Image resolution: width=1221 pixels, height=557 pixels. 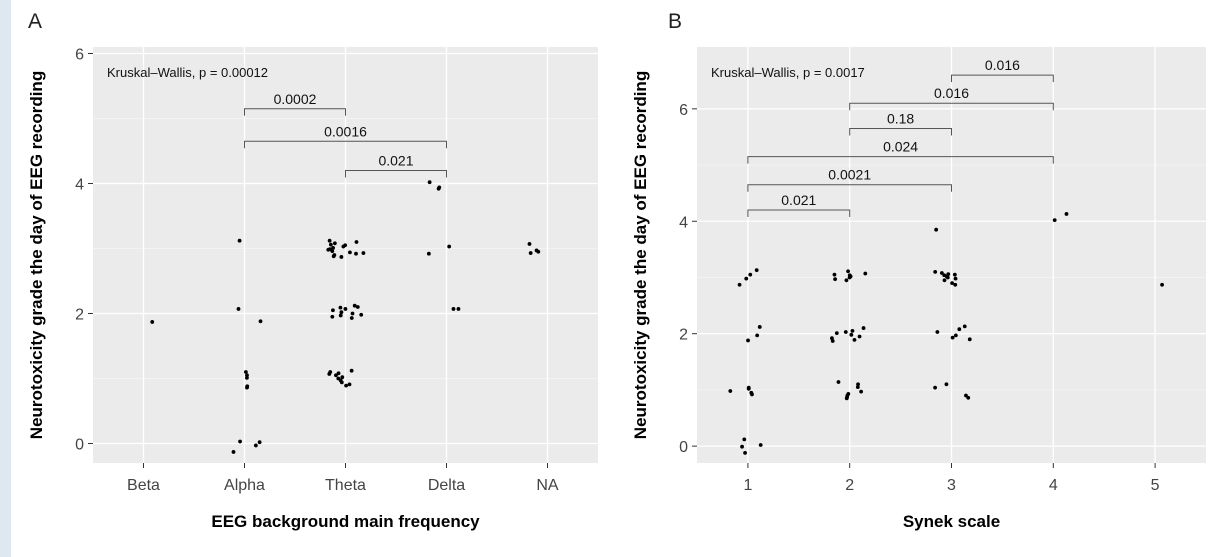 I want to click on comparison-p-value: 0.0002, so click(x=295, y=99).